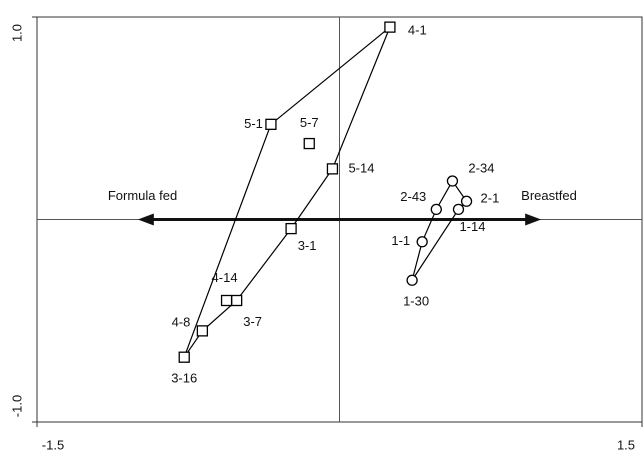  I want to click on point-label: 2-34, so click(481, 167).